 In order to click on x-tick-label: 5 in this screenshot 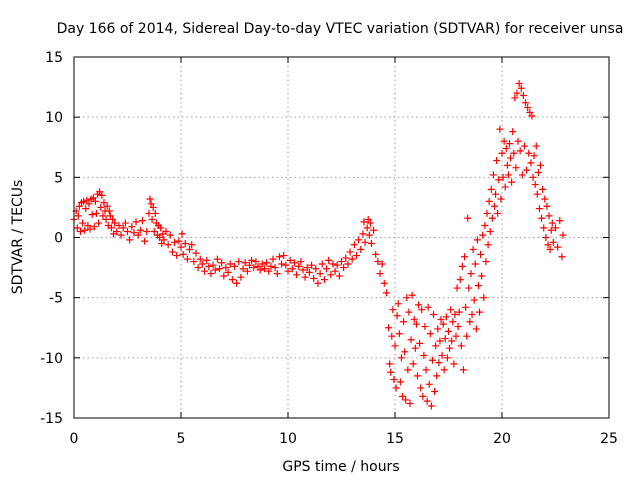, I will do `click(181, 439)`.